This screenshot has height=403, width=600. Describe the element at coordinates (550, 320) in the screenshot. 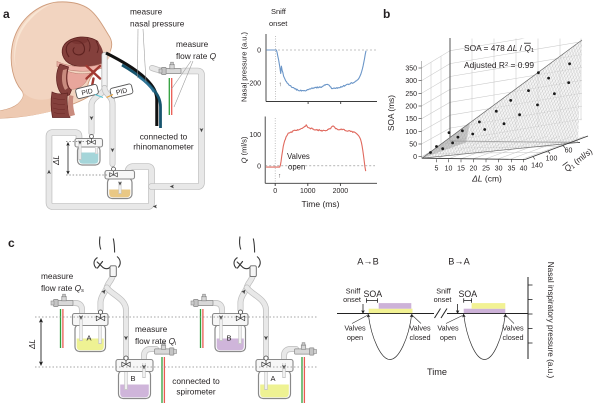

I see `svg-text:Nasal inspiratory pressure (a.: Nasal inspiratory pressure (a.u.)` at that location.